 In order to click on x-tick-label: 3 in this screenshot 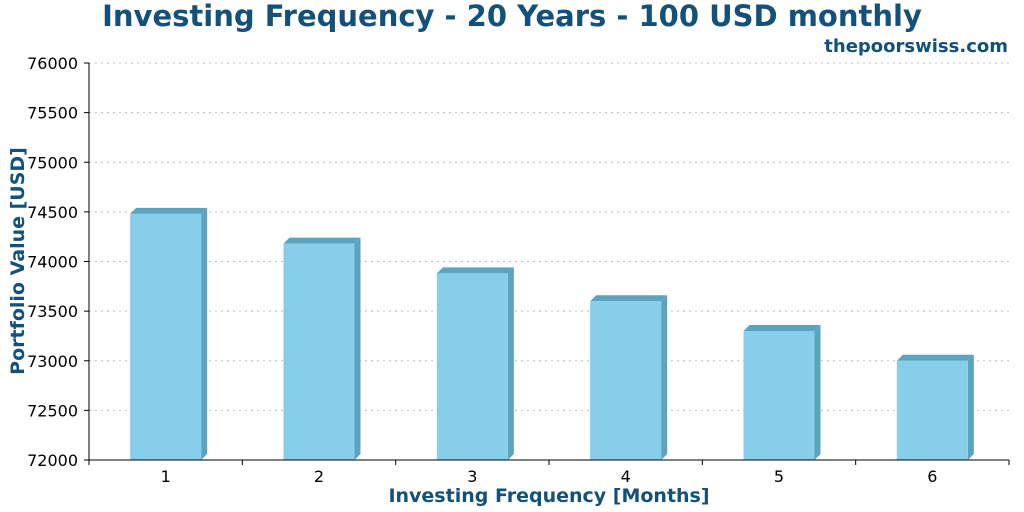, I will do `click(472, 476)`.